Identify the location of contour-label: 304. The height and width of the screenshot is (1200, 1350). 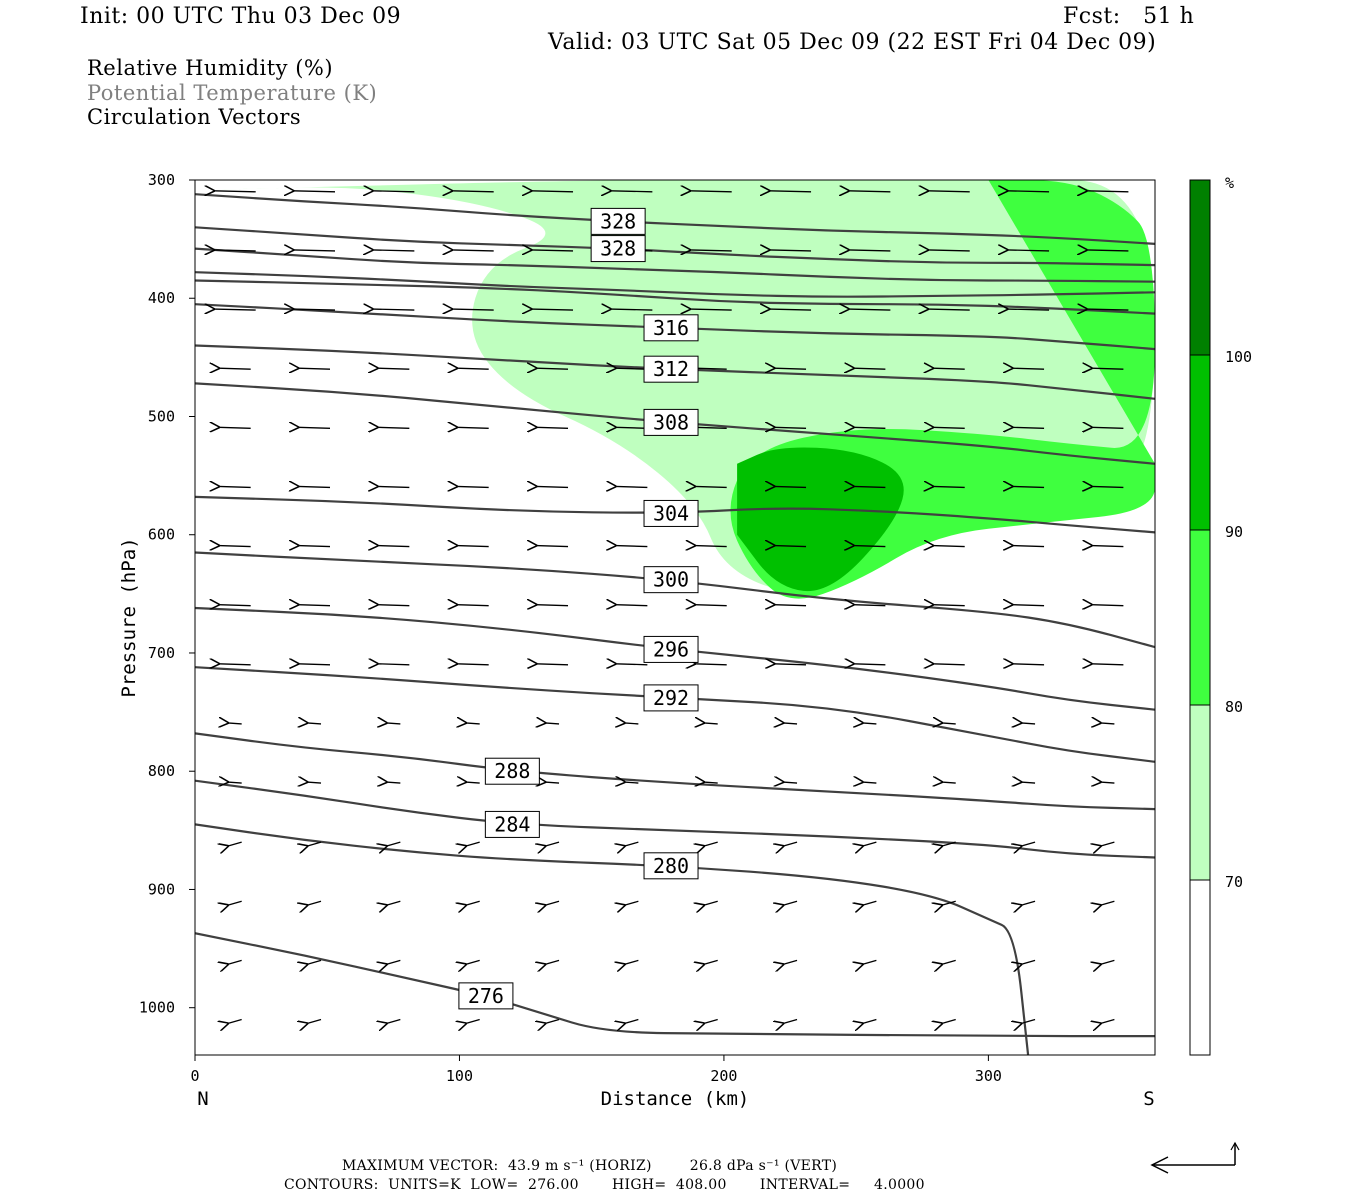
(671, 513).